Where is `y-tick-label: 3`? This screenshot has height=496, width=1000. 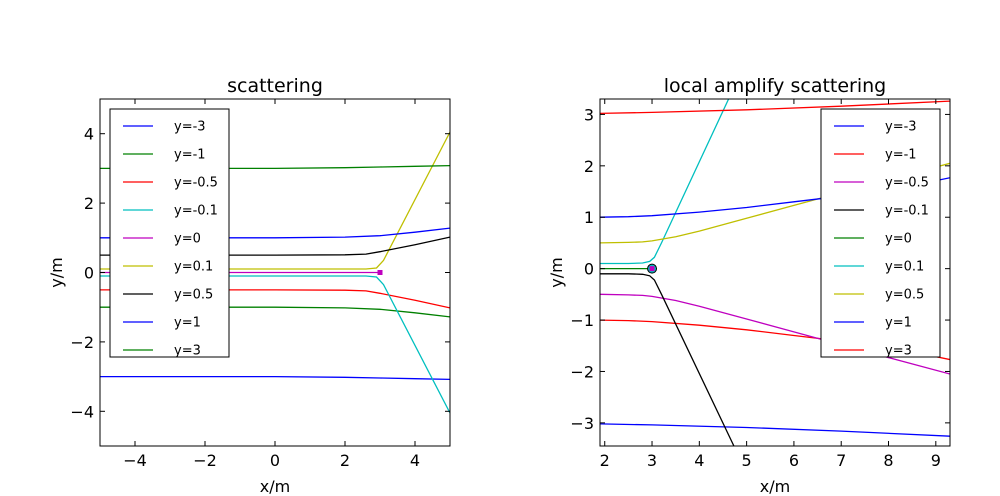 y-tick-label: 3 is located at coordinates (589, 114).